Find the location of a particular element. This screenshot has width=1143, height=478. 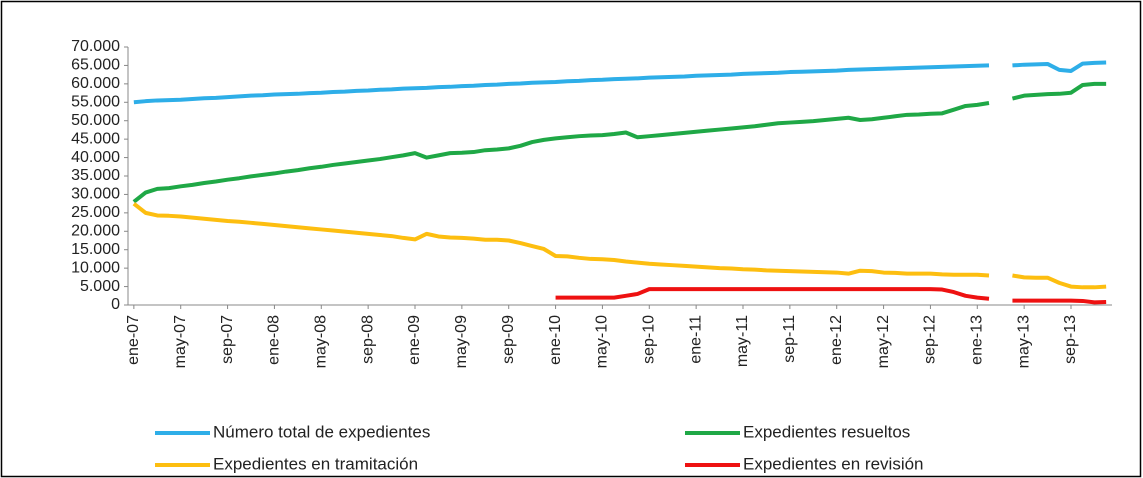

y-tick-label: 45.000 is located at coordinates (95, 138).